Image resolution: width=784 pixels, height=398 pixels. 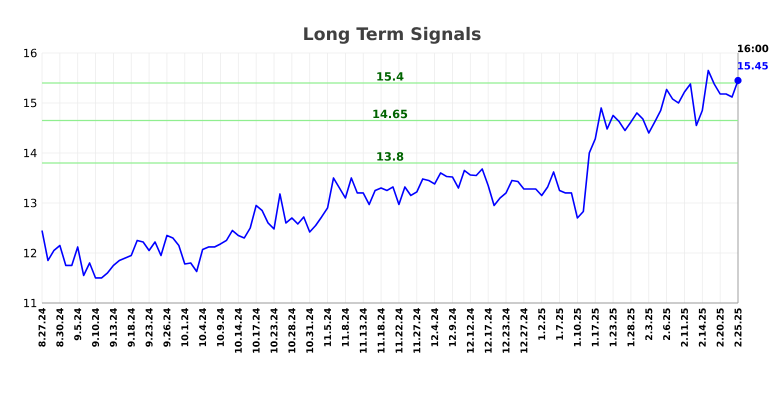 What do you see at coordinates (328, 327) in the screenshot?
I see `x-tick-label: 11.5.24` at bounding box center [328, 327].